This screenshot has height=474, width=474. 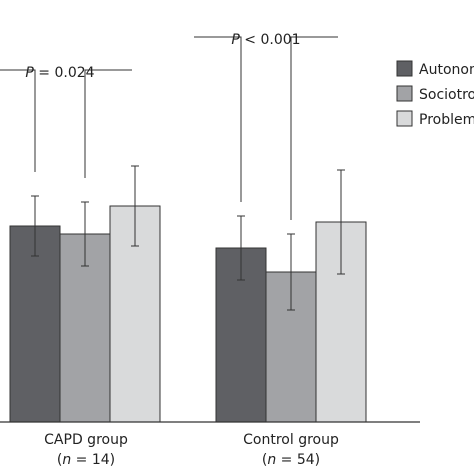 What do you see at coordinates (291, 440) in the screenshot?
I see `category-label-control: Control group` at bounding box center [291, 440].